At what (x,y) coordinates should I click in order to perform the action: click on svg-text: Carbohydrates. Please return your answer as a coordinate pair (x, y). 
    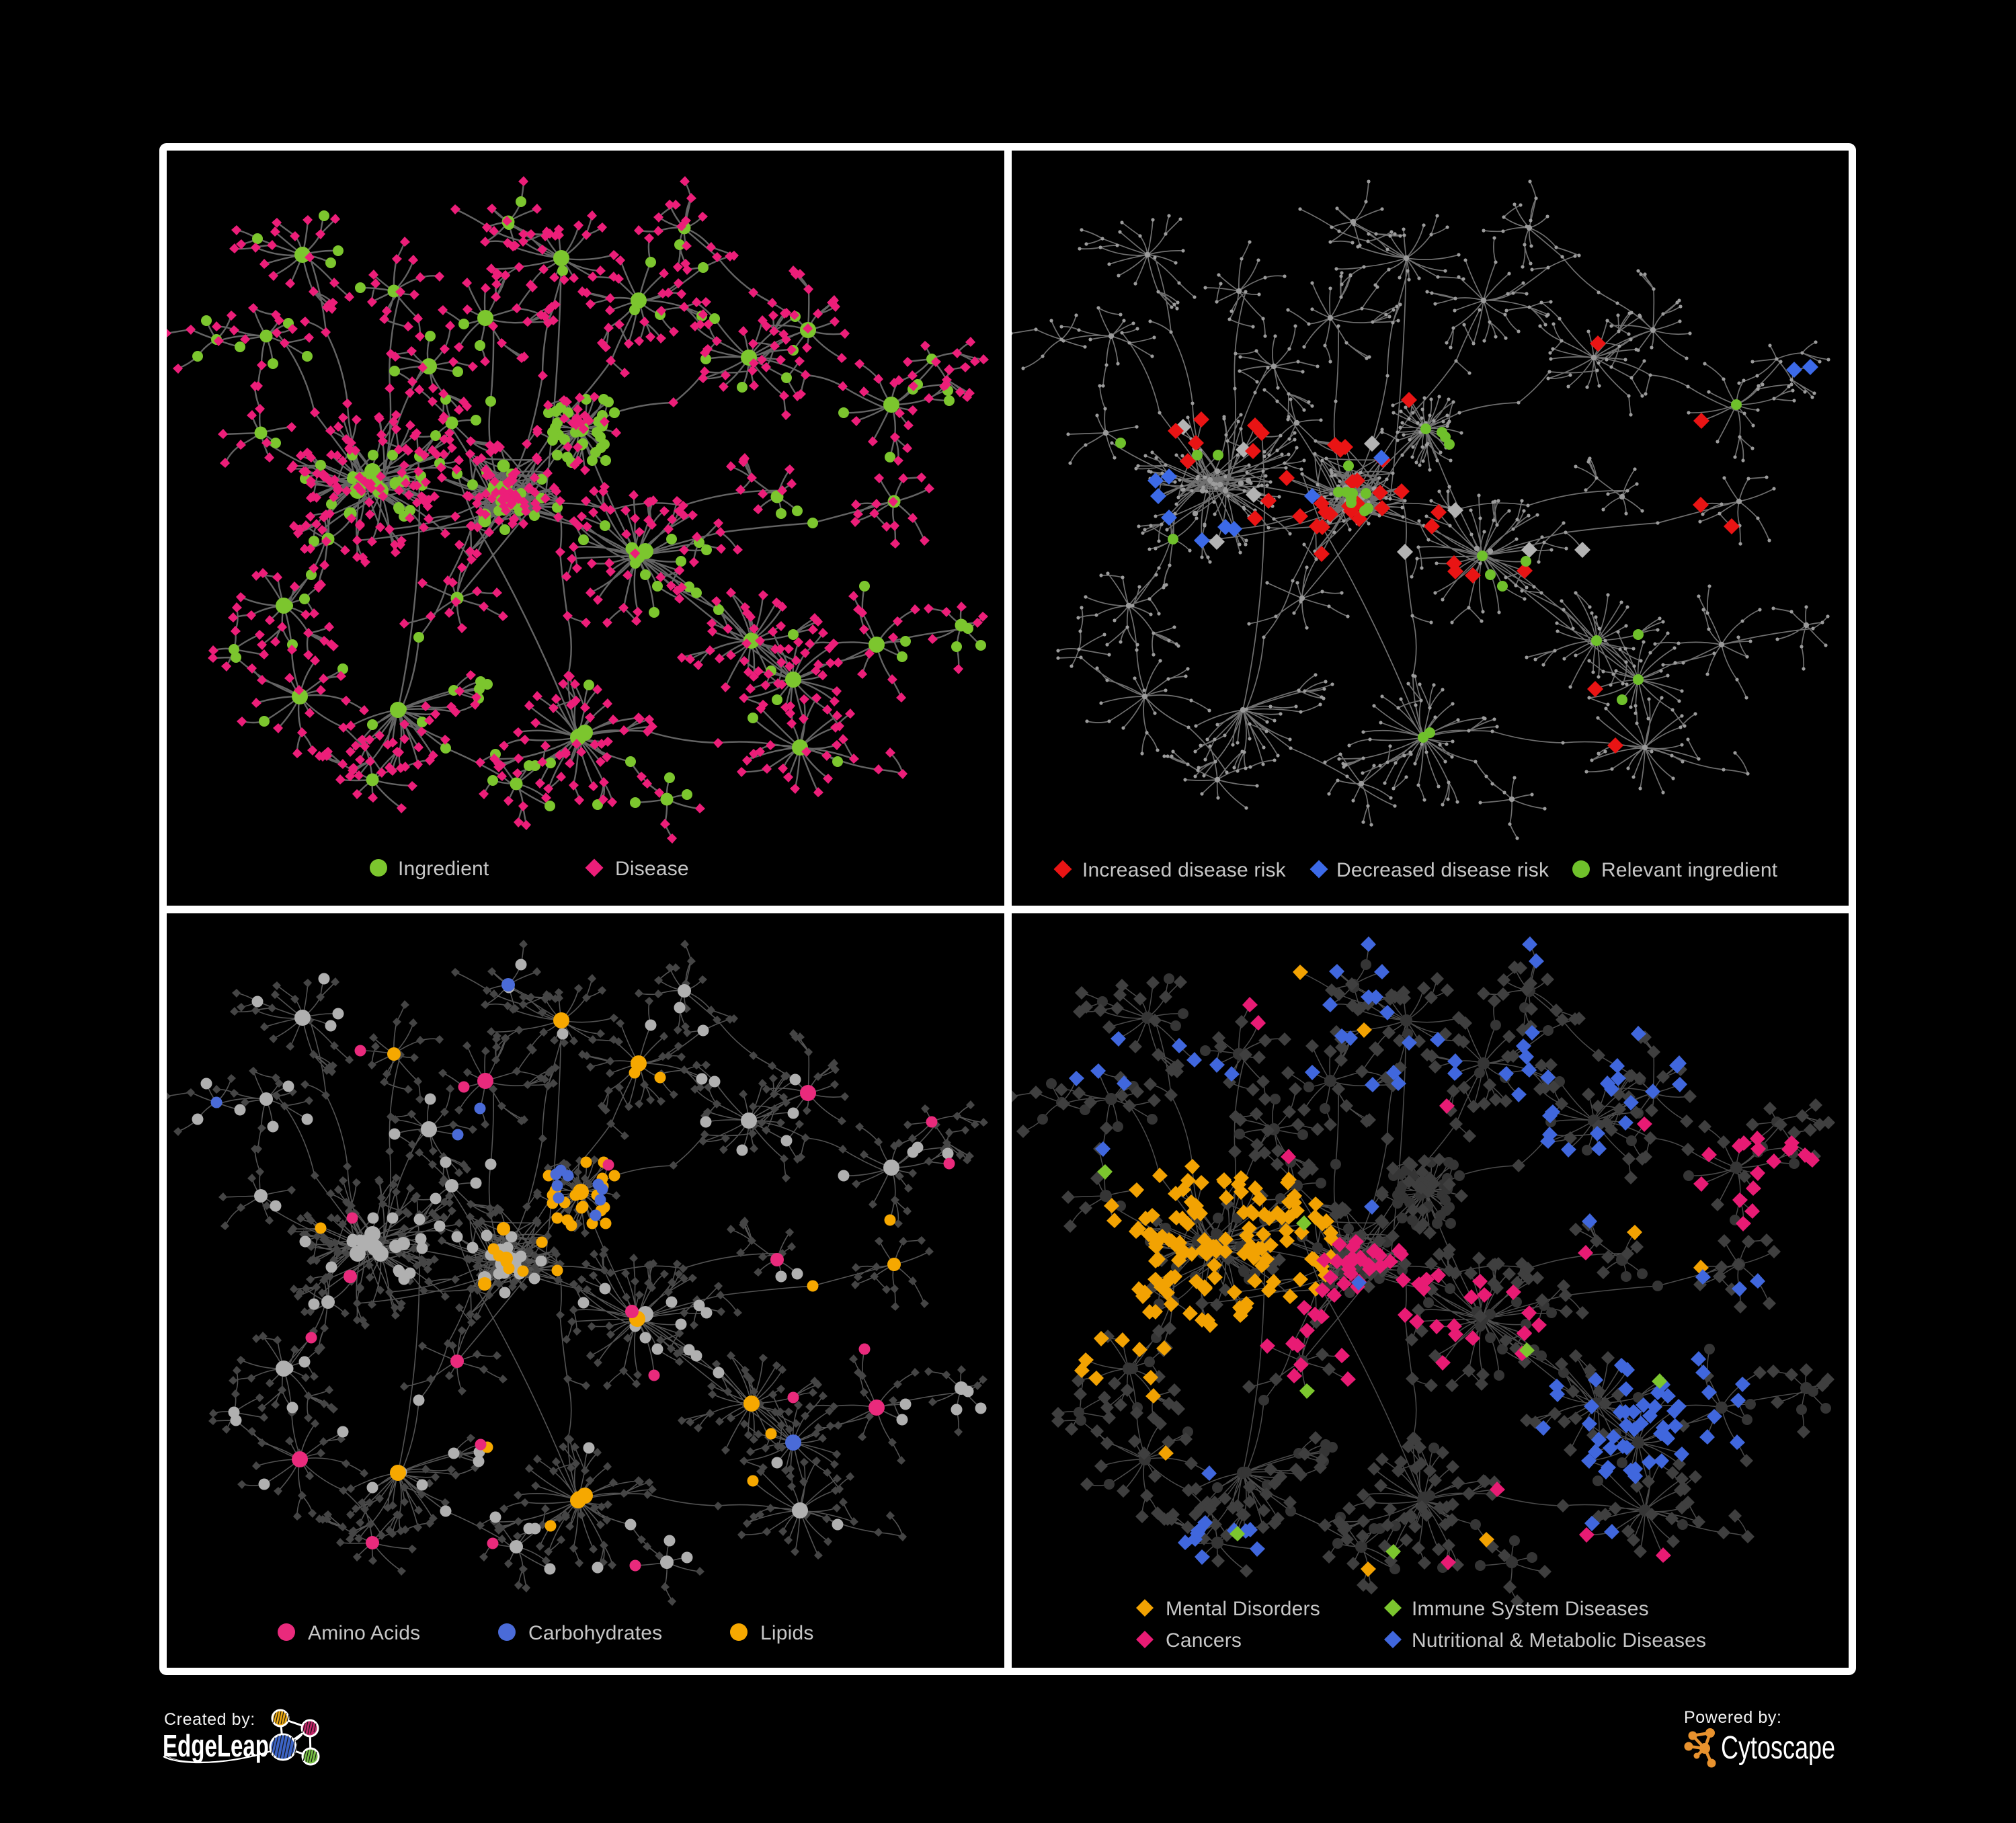
    Looking at the image, I should click on (595, 1633).